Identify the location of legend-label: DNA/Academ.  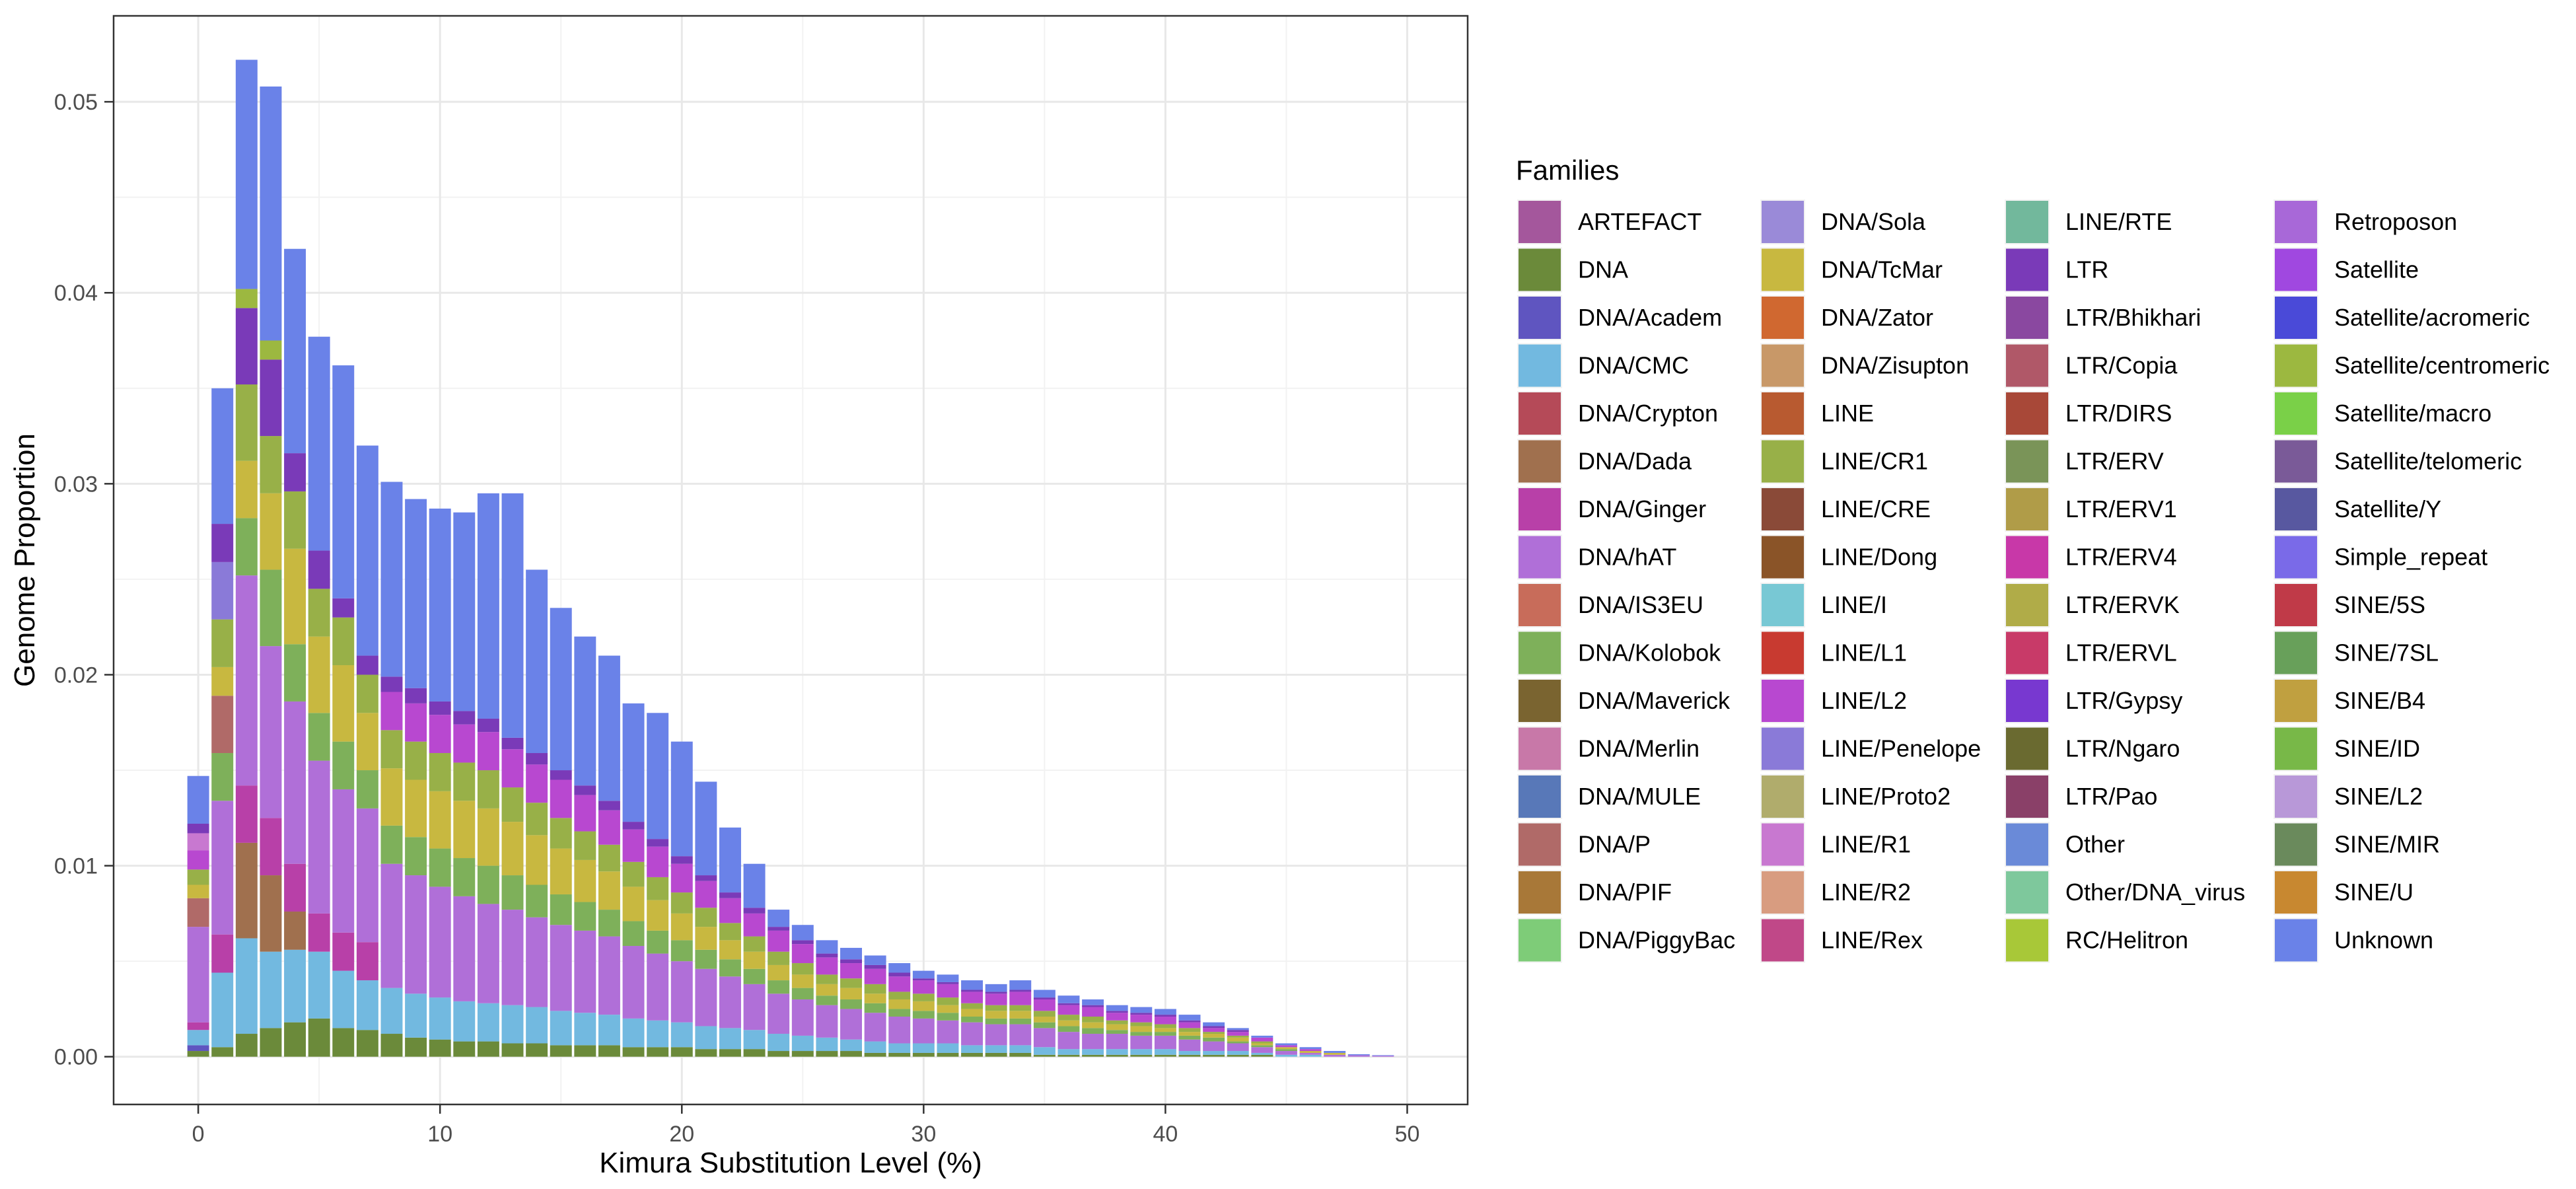
(1650, 317).